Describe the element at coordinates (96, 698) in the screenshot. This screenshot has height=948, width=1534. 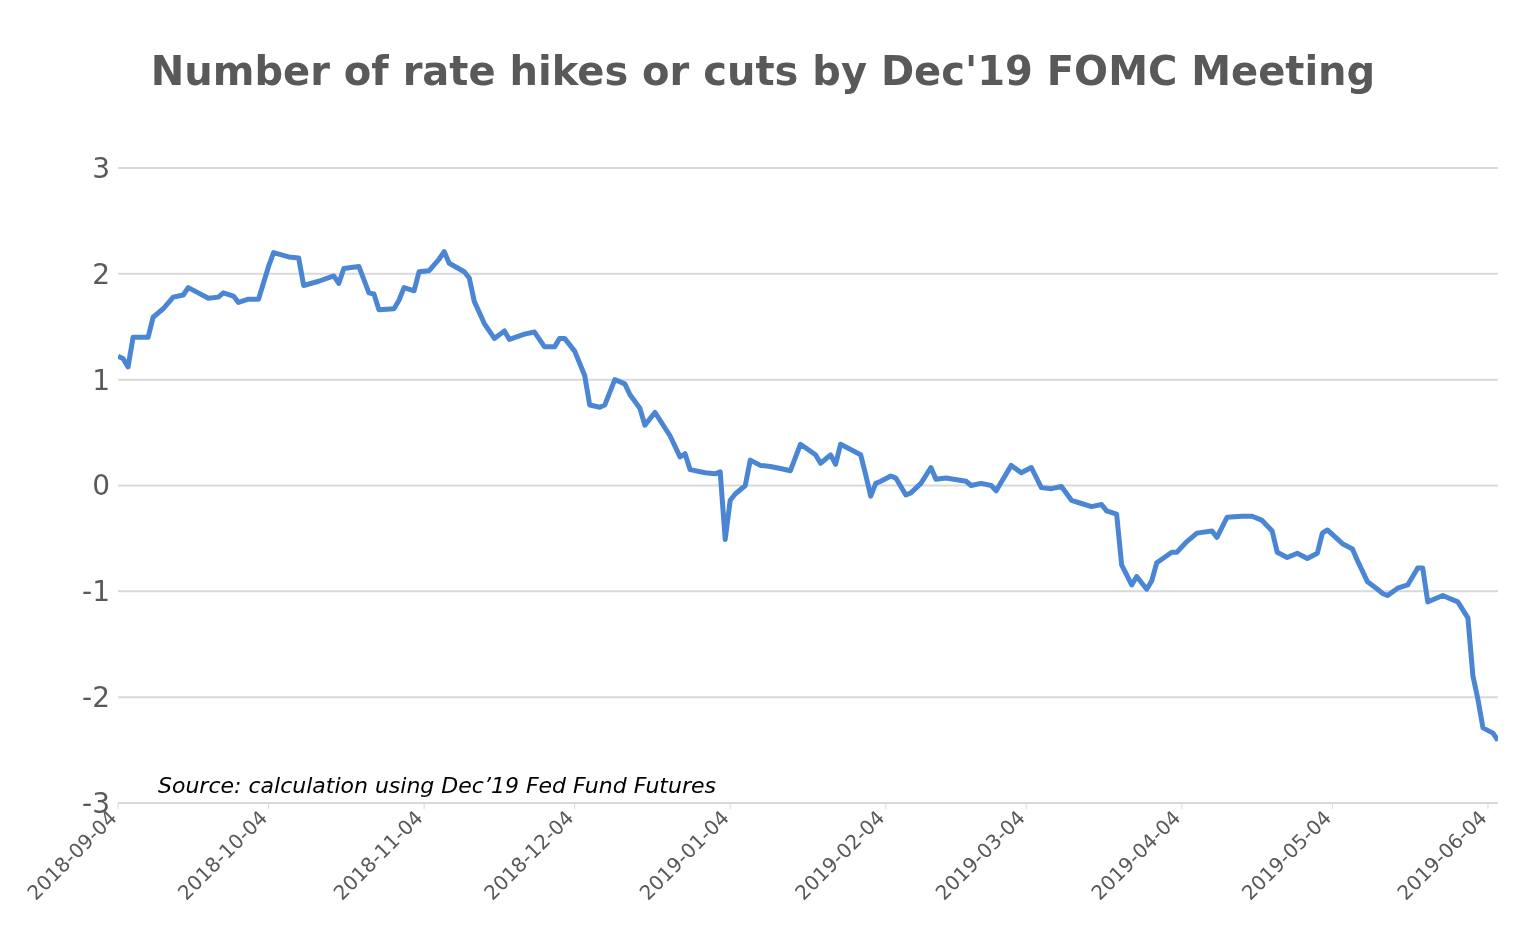
I see `y-tick-label: -2` at that location.